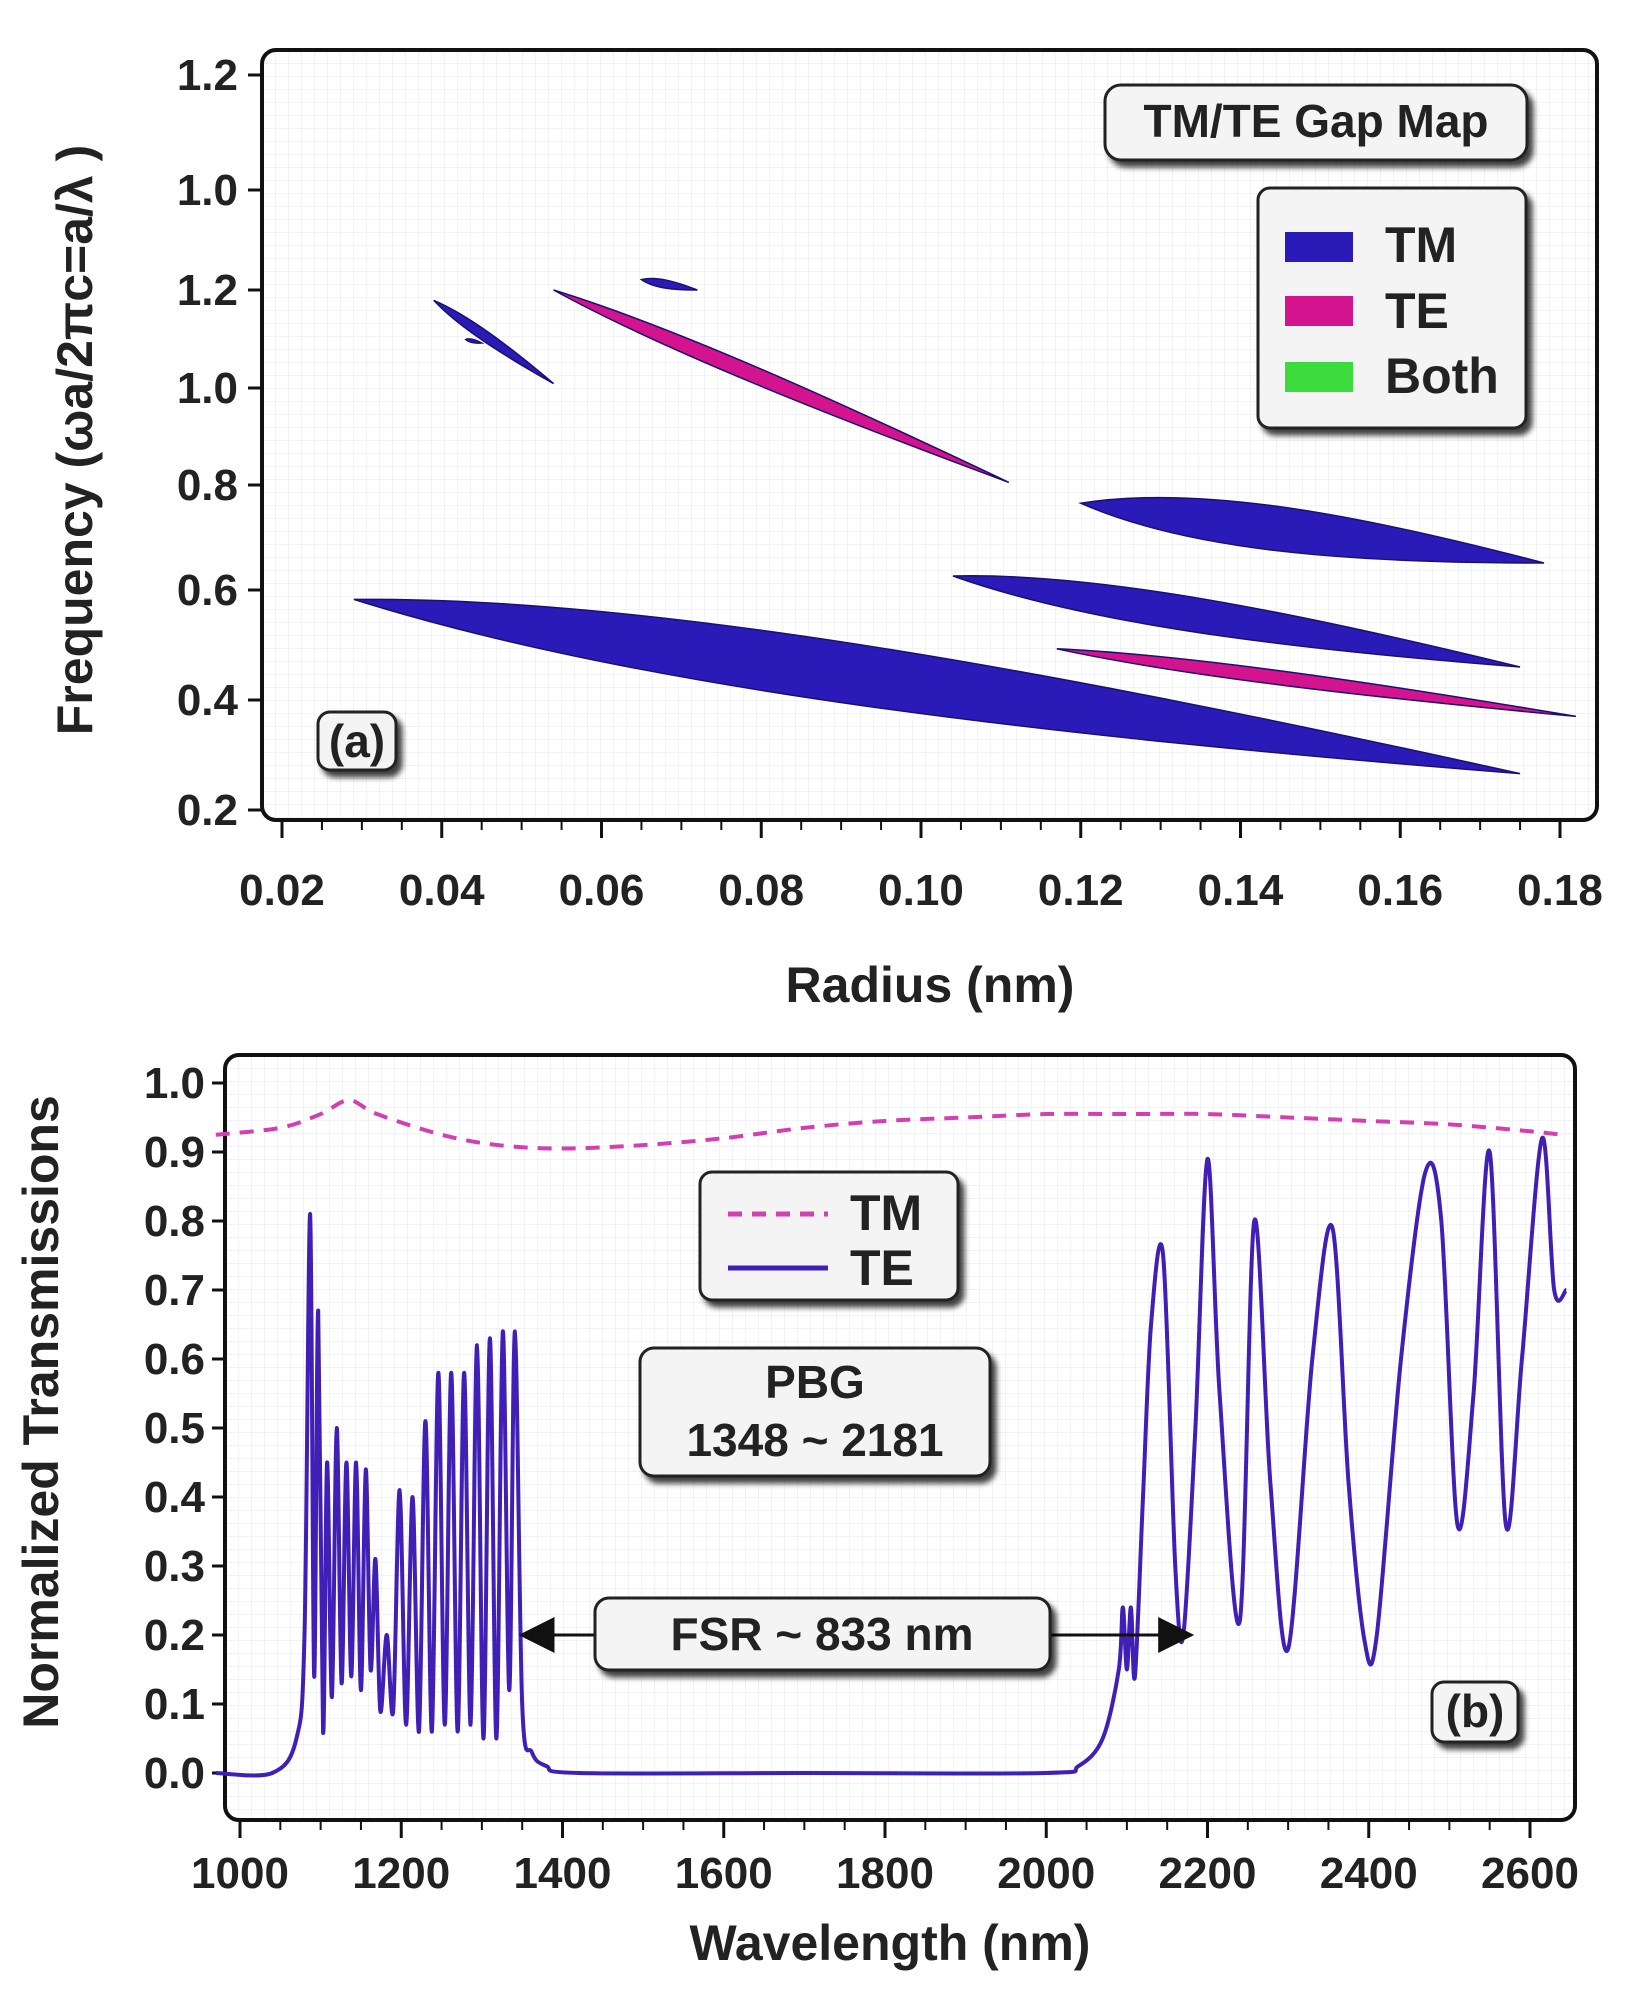  Describe the element at coordinates (1560, 890) in the screenshot. I see `panel-a-x-tick-label: 0.18` at that location.